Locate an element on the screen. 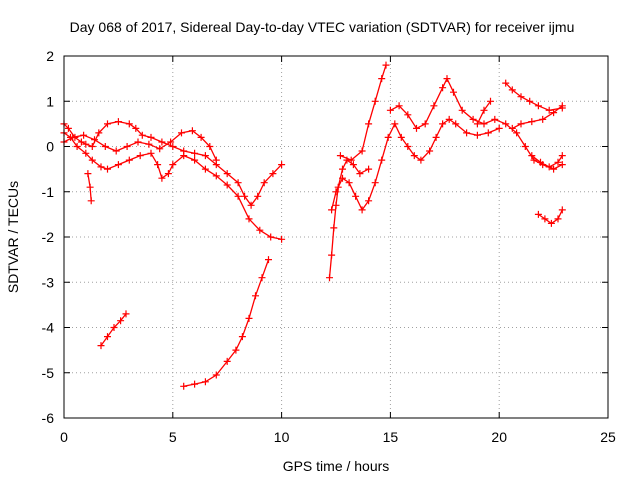 The height and width of the screenshot is (480, 640). x-tick-label: 25 is located at coordinates (608, 437).